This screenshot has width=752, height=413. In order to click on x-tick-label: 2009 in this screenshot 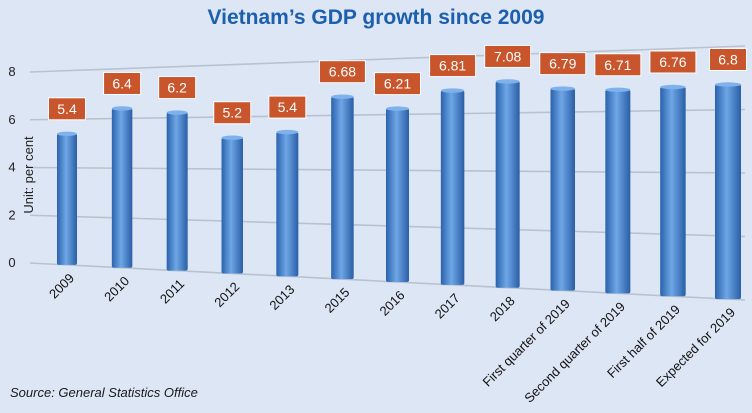, I will do `click(61, 285)`.